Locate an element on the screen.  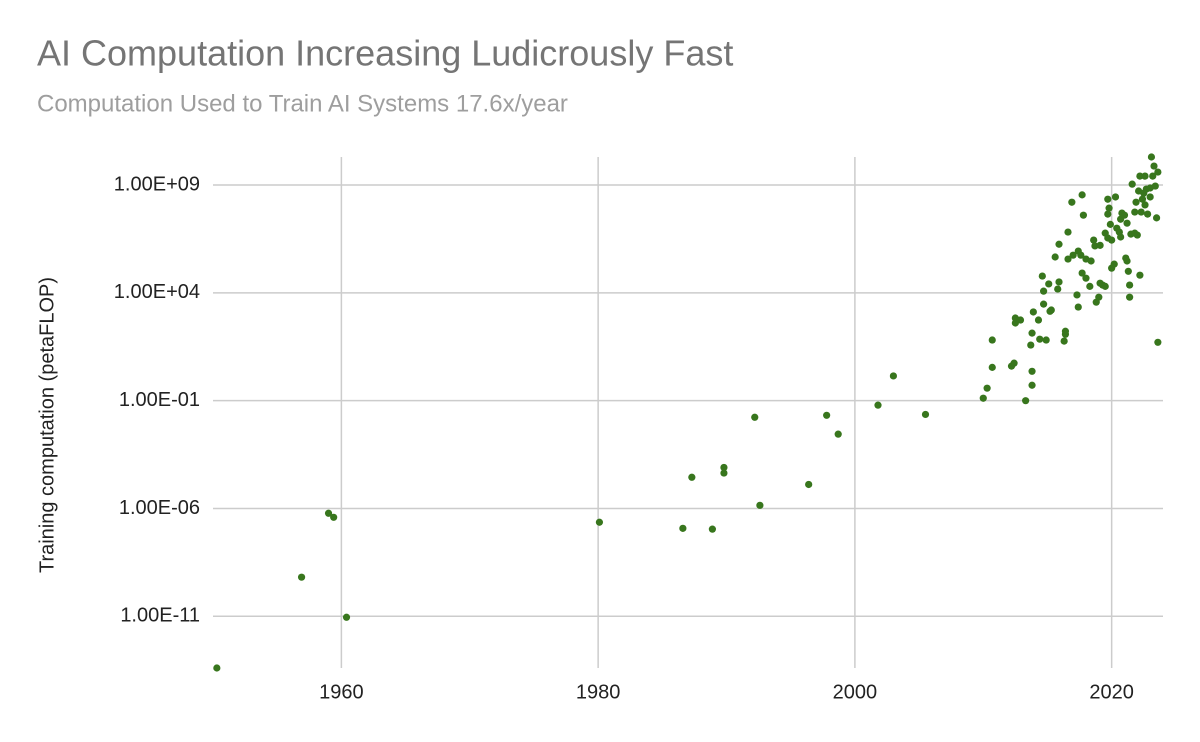
x-tick-label: 1960 is located at coordinates (341, 692).